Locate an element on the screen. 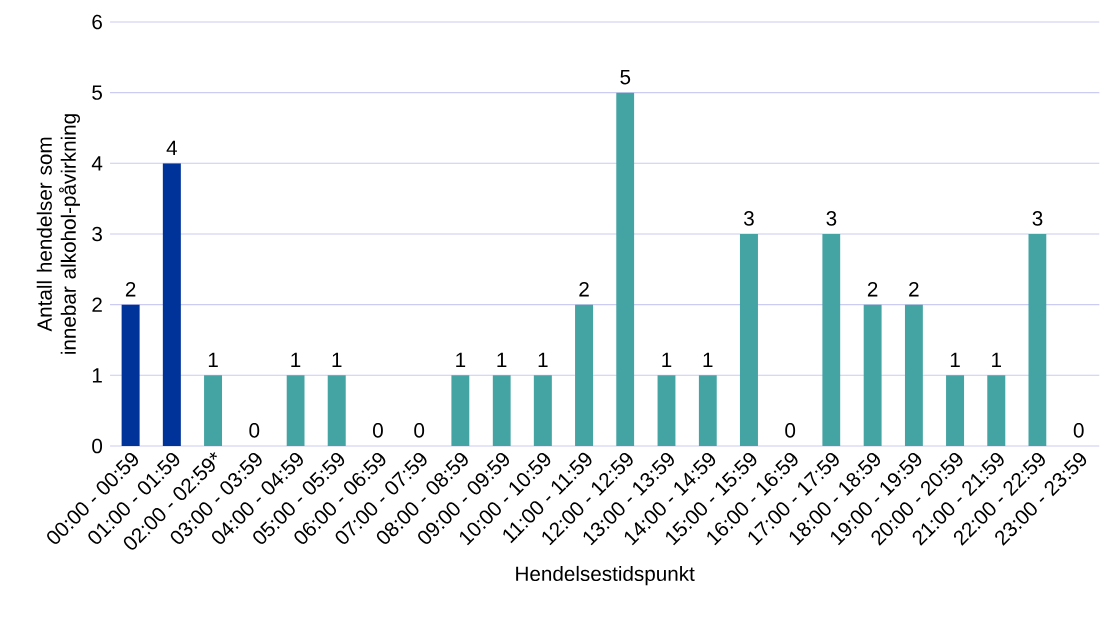  data-label: 4 is located at coordinates (171, 148).